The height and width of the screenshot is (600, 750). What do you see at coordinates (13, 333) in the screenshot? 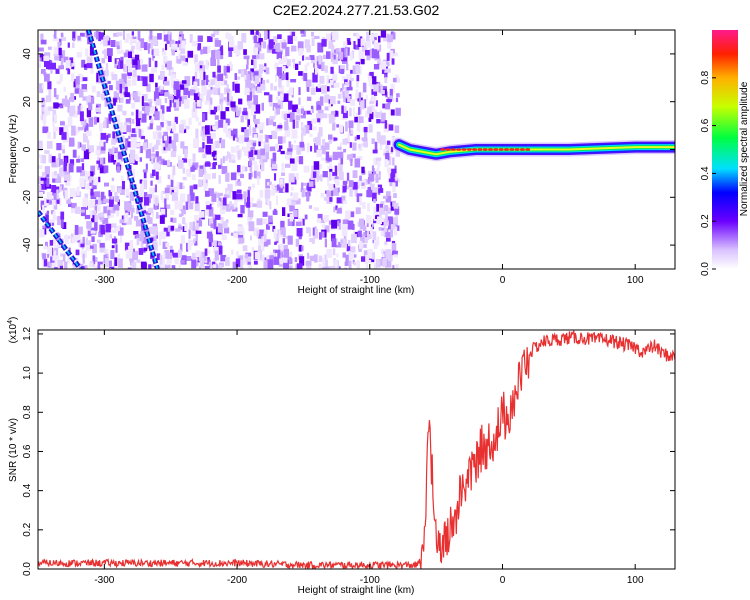
I see `snr-multiplier-base: (x10` at bounding box center [13, 333].